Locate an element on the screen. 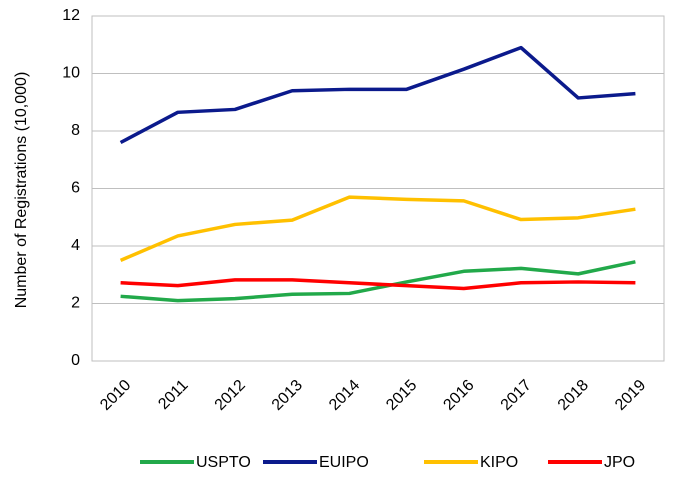 The height and width of the screenshot is (480, 676). legend-label: KIPO is located at coordinates (499, 462).